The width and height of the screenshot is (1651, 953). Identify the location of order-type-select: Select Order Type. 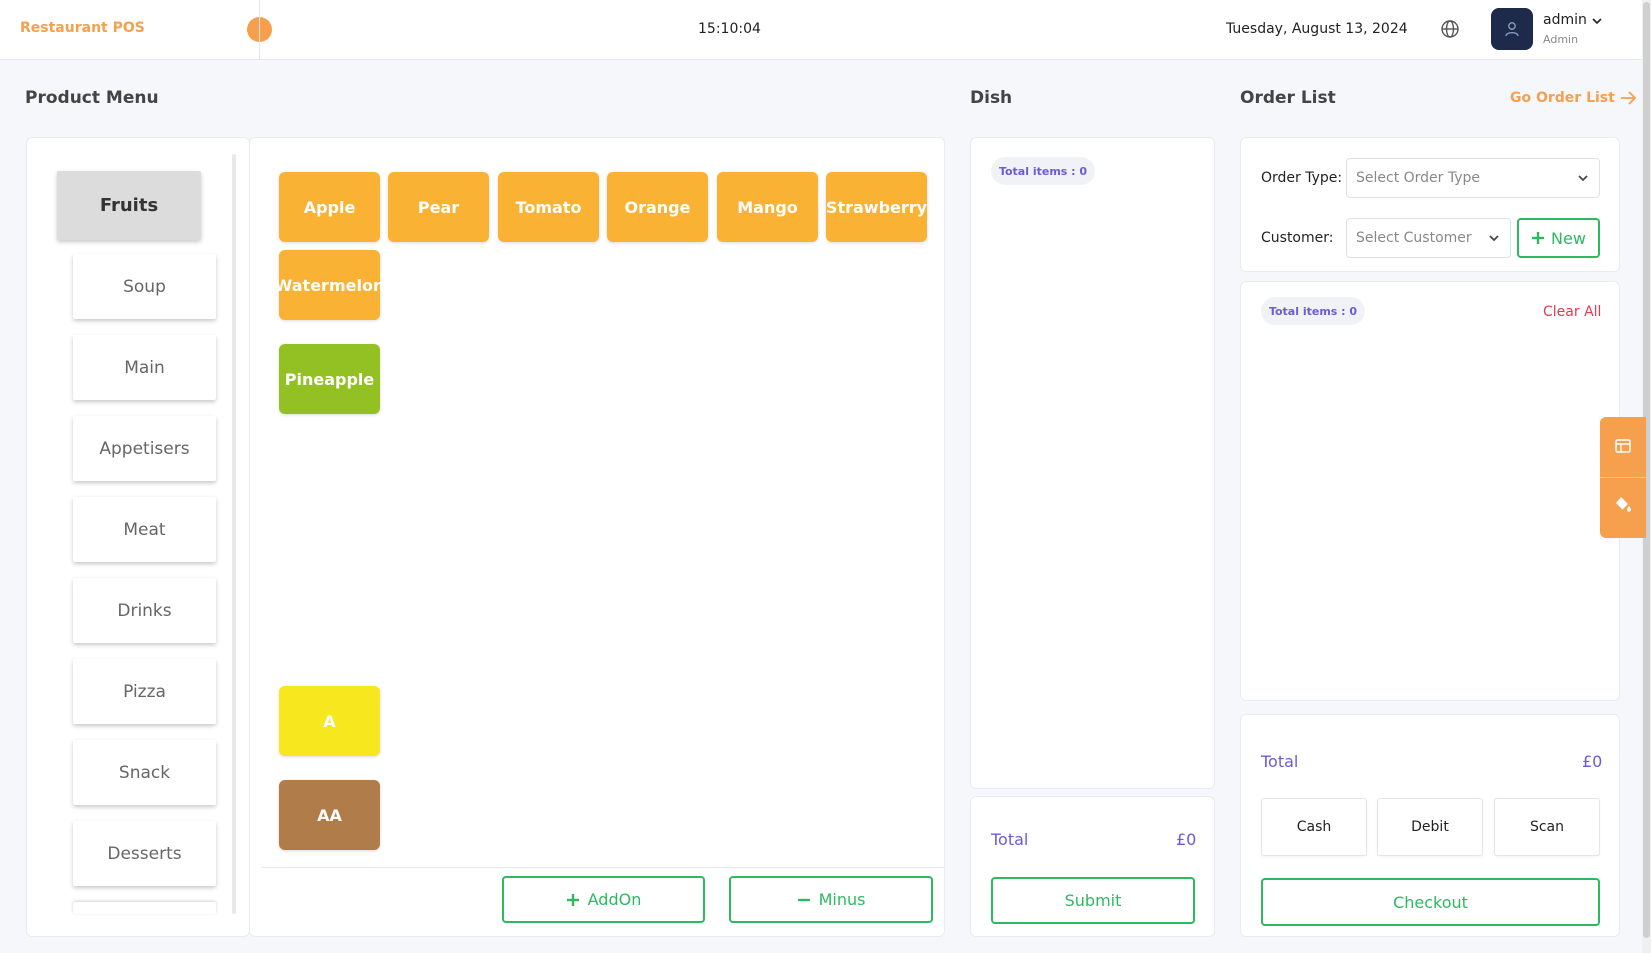
(1473, 178).